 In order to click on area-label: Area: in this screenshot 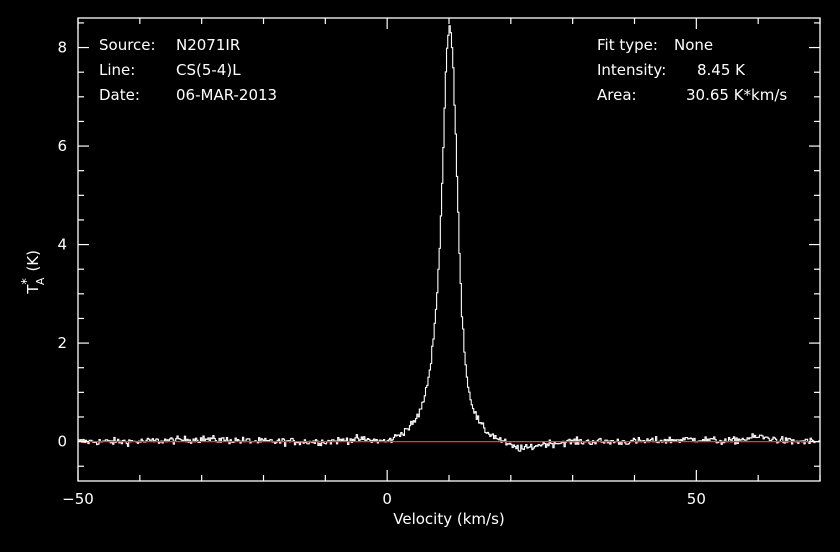, I will do `click(617, 95)`.